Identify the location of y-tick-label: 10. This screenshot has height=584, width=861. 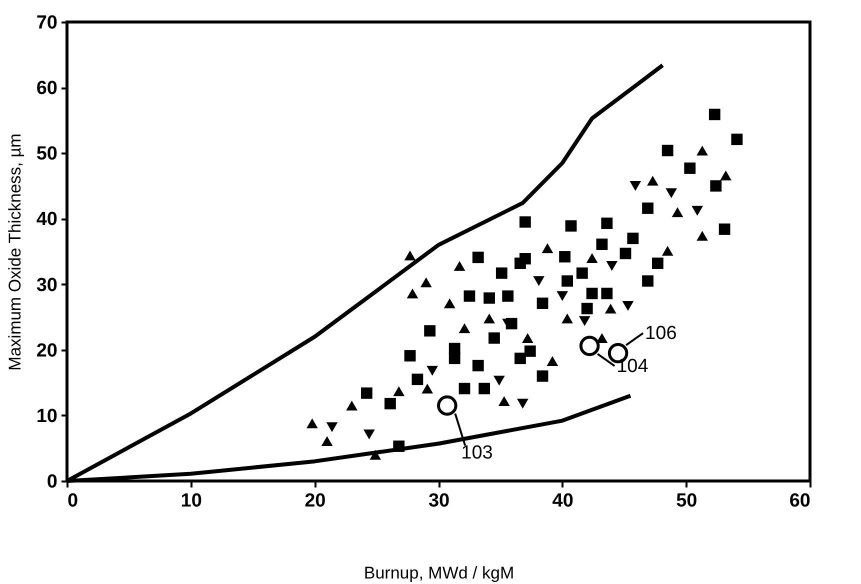
(47, 416).